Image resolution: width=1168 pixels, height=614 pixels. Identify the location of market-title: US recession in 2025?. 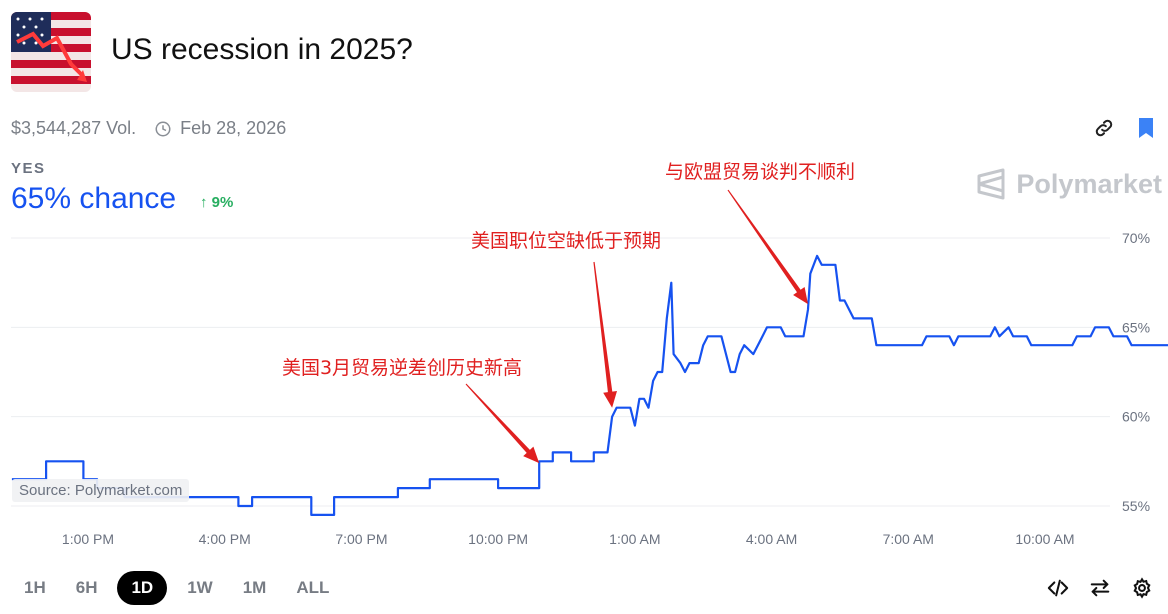
(262, 49).